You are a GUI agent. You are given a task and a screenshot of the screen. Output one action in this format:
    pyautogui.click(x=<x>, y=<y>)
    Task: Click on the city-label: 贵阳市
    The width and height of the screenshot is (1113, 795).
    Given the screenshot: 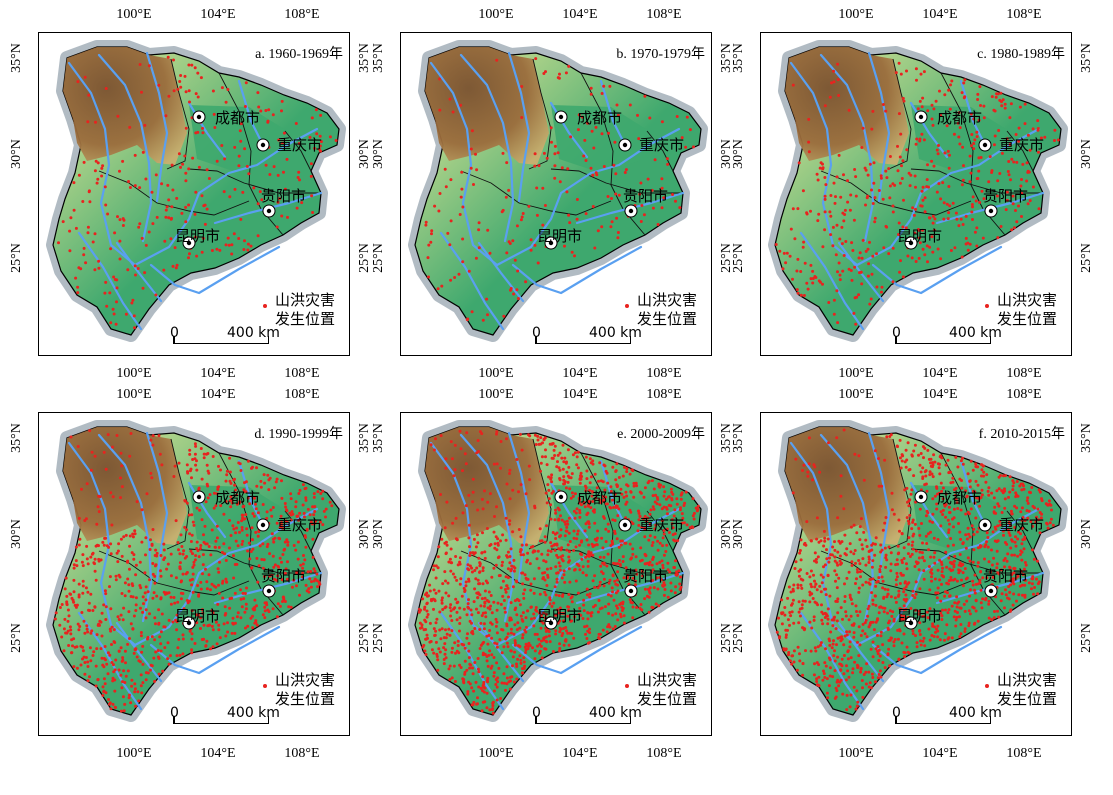 What is the action you would take?
    pyautogui.click(x=646, y=576)
    